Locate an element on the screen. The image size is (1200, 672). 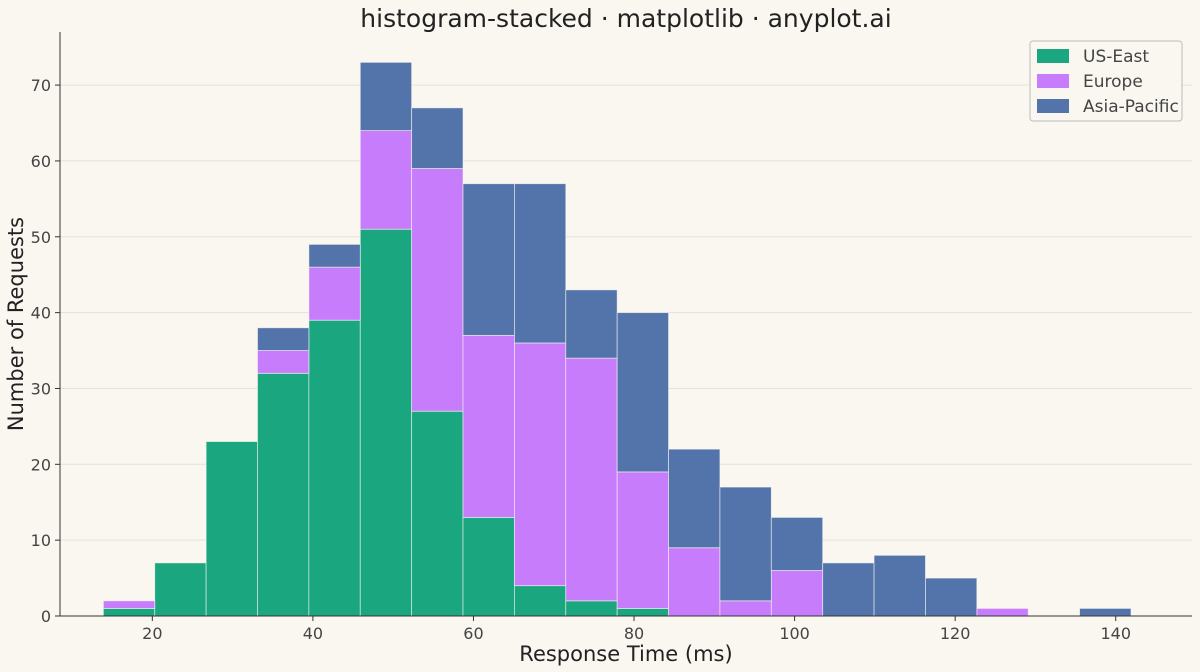
x-tick-label: 120 is located at coordinates (955, 633).